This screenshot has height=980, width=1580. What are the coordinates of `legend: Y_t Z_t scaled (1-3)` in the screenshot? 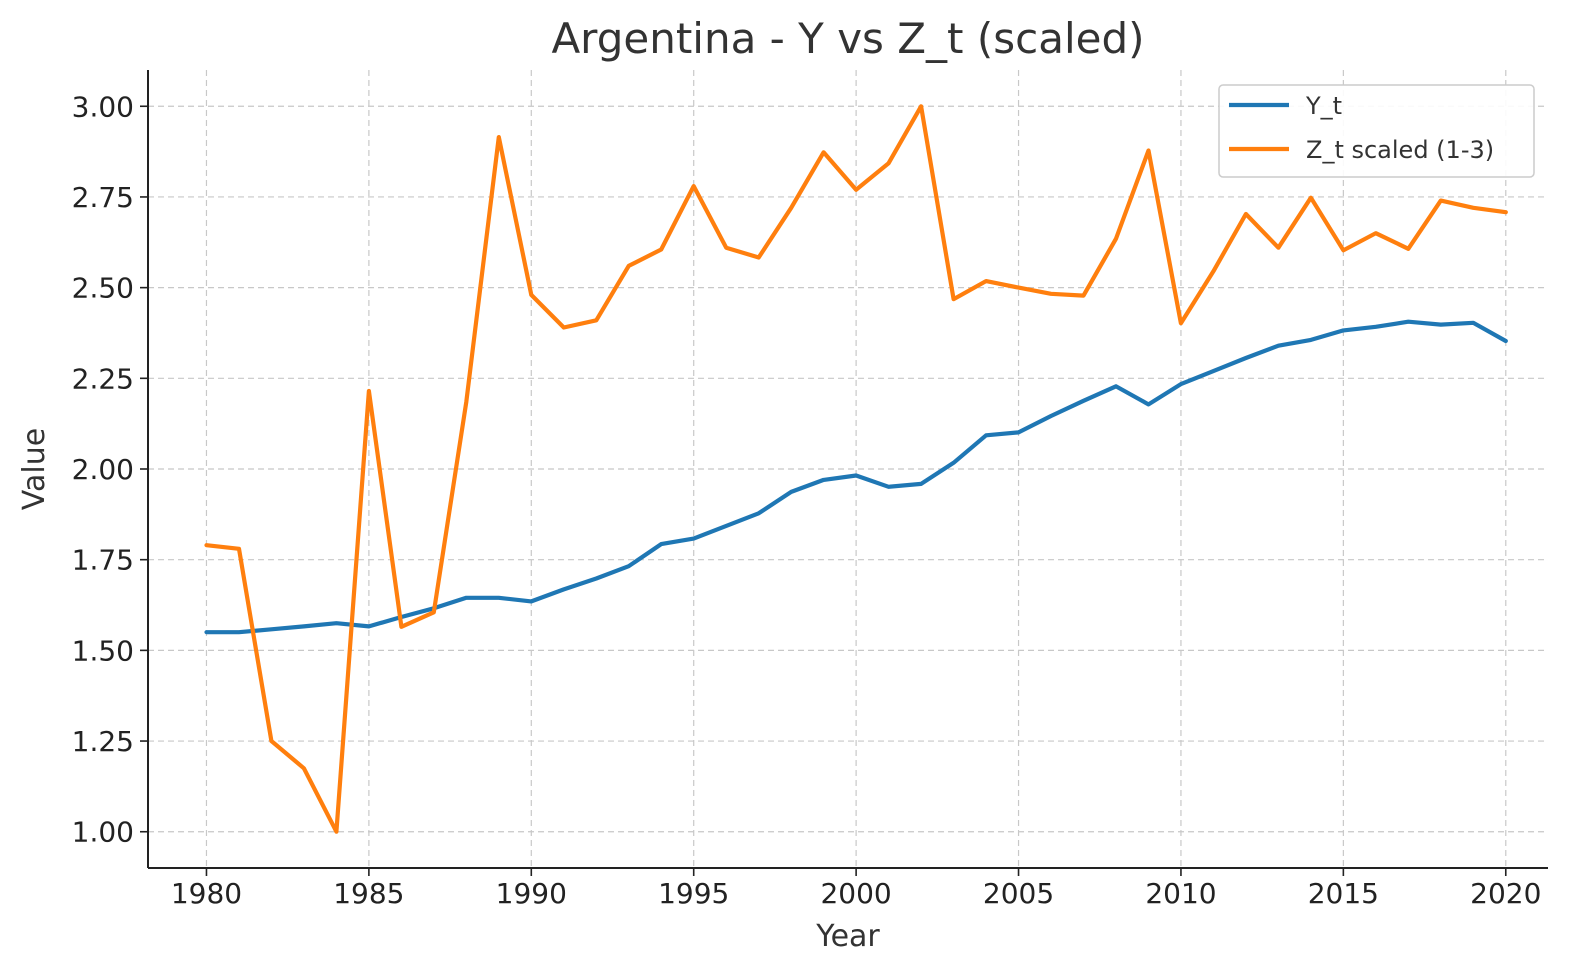 It's located at (1376, 131).